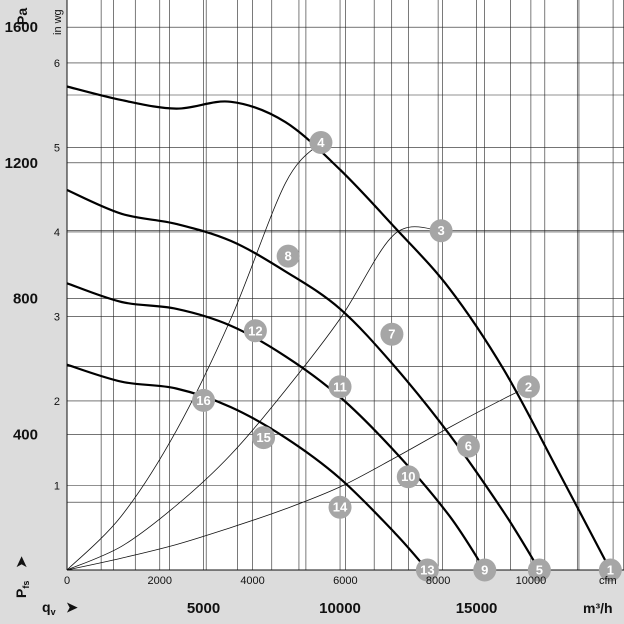 The width and height of the screenshot is (624, 624). I want to click on operating-point-marker: 12, so click(255, 331).